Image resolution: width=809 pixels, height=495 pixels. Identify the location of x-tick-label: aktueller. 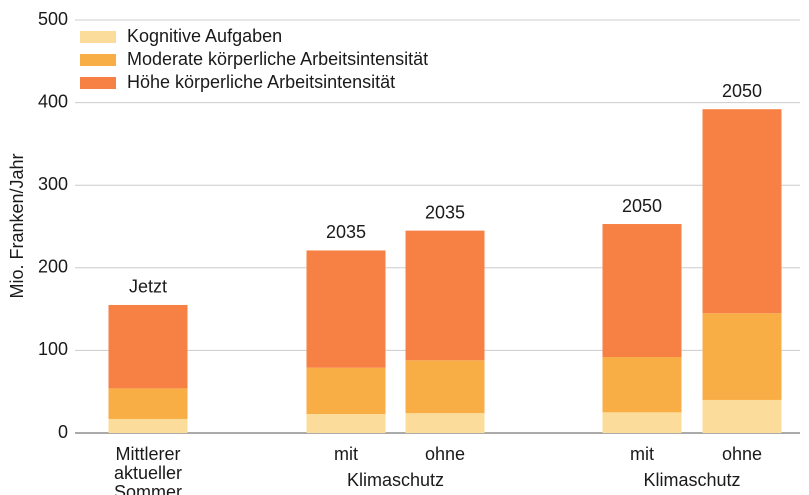
(148, 473).